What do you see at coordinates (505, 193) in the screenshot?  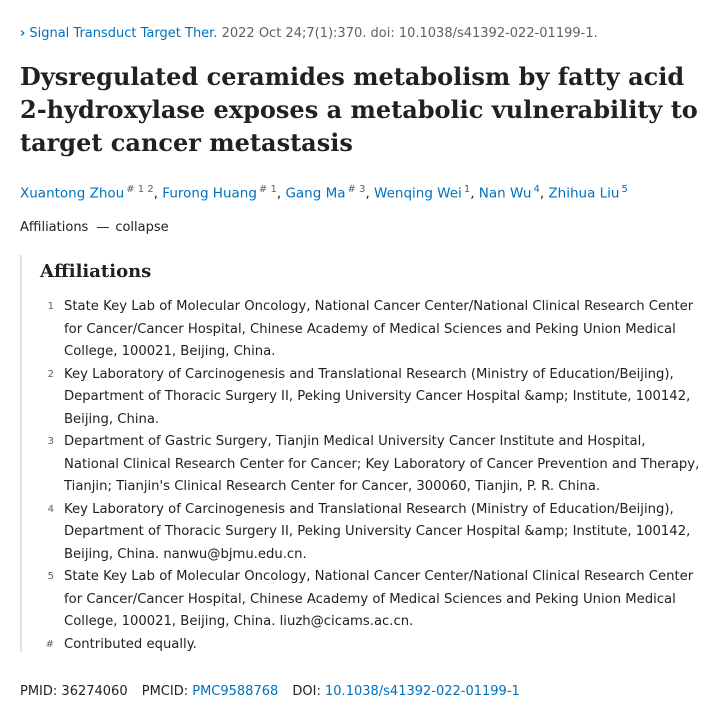 I see `author-link: Nan Wu` at bounding box center [505, 193].